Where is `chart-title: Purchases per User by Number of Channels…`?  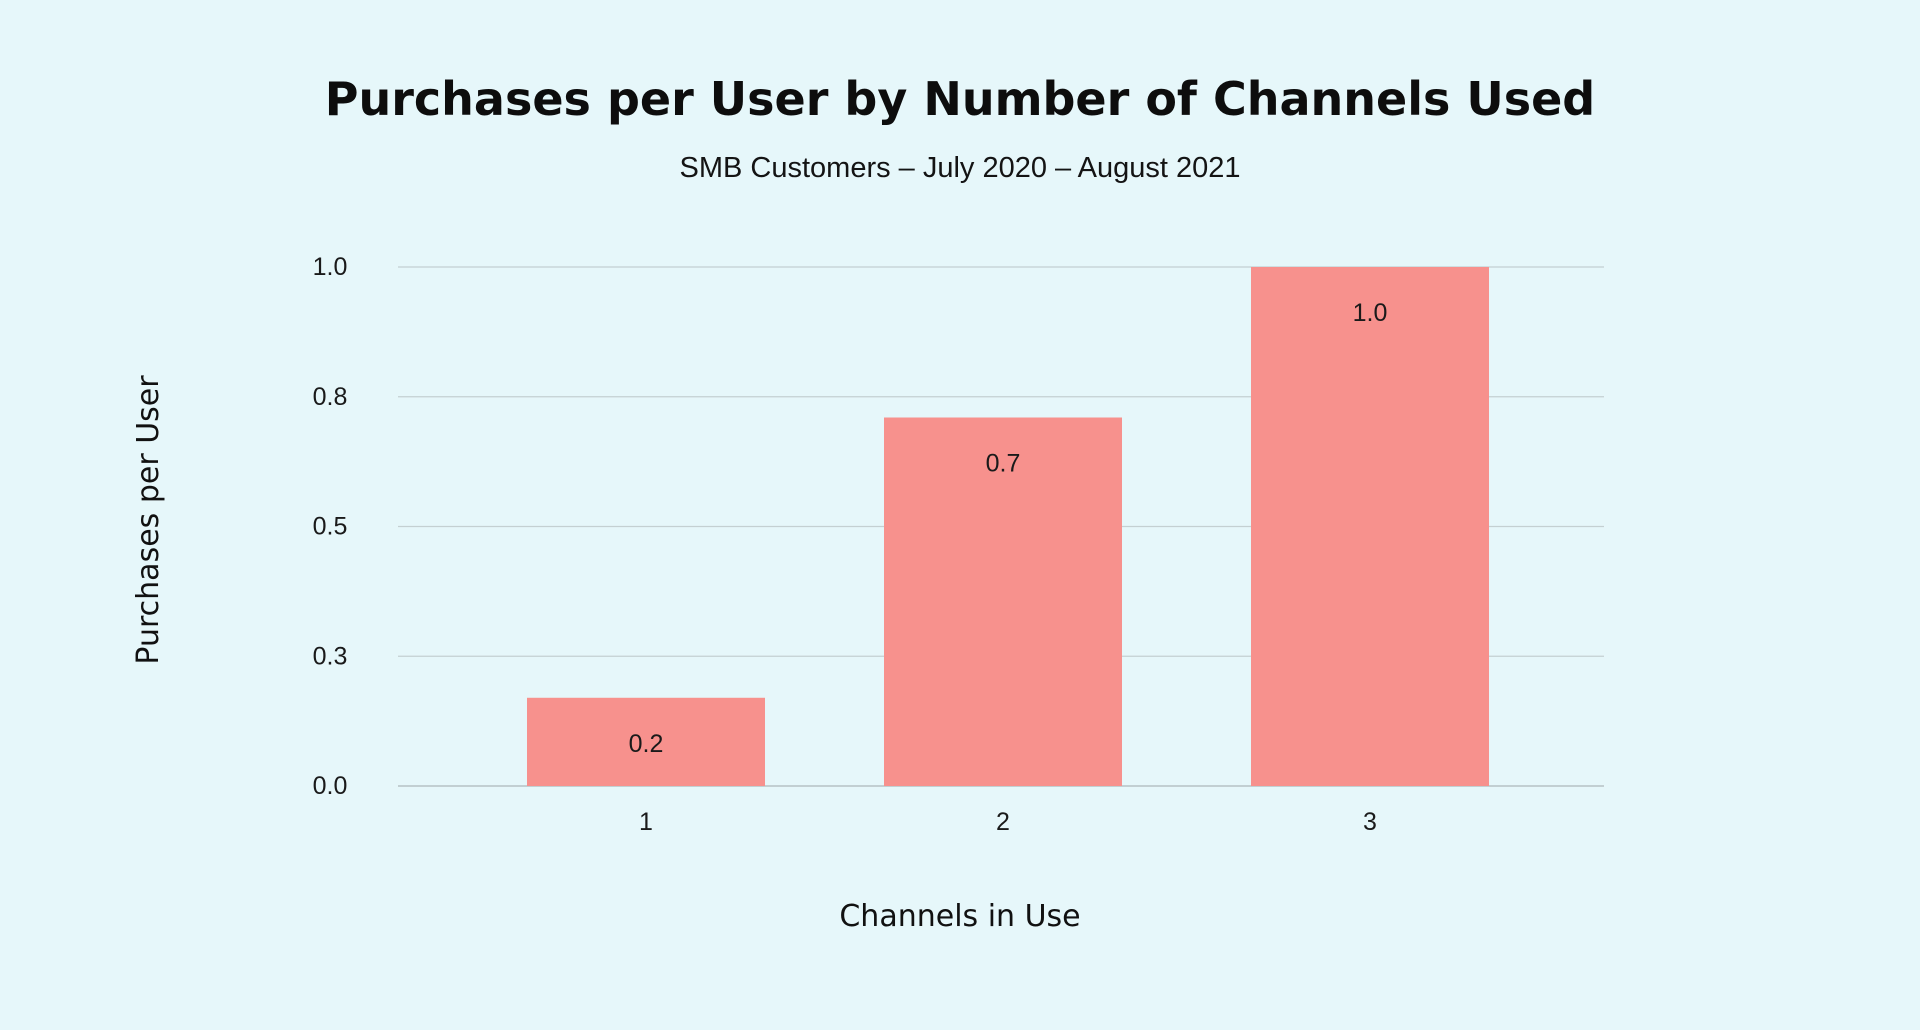
chart-title: Purchases per User by Number of Channels… is located at coordinates (960, 99).